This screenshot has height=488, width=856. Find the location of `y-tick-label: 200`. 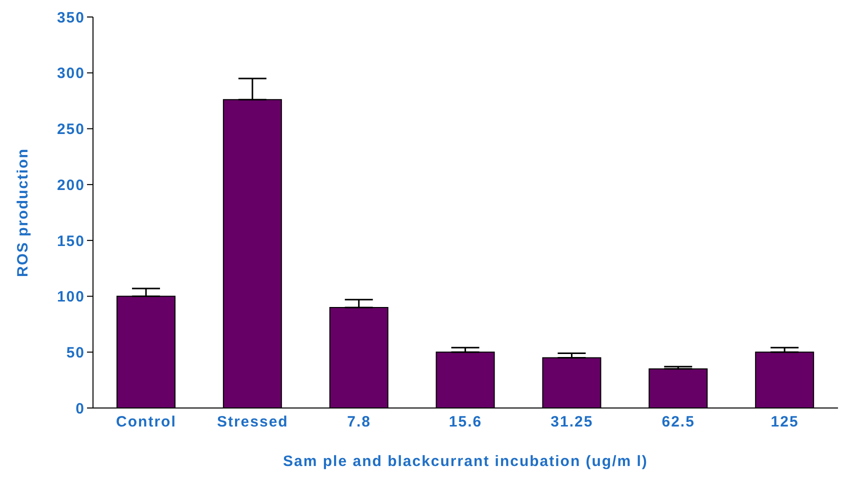

y-tick-label: 200 is located at coordinates (70, 185).